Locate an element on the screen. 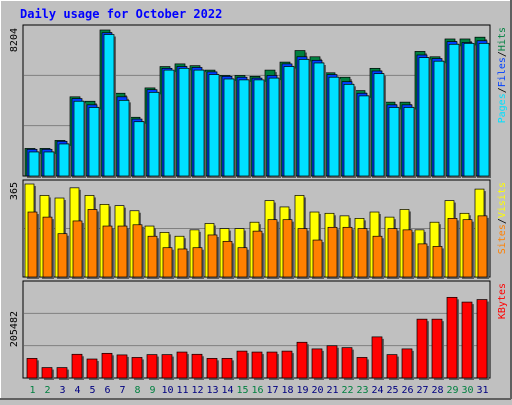 Image resolution: width=512 pixels, height=405 pixels. x-tick-label-25: 25 is located at coordinates (392, 390).